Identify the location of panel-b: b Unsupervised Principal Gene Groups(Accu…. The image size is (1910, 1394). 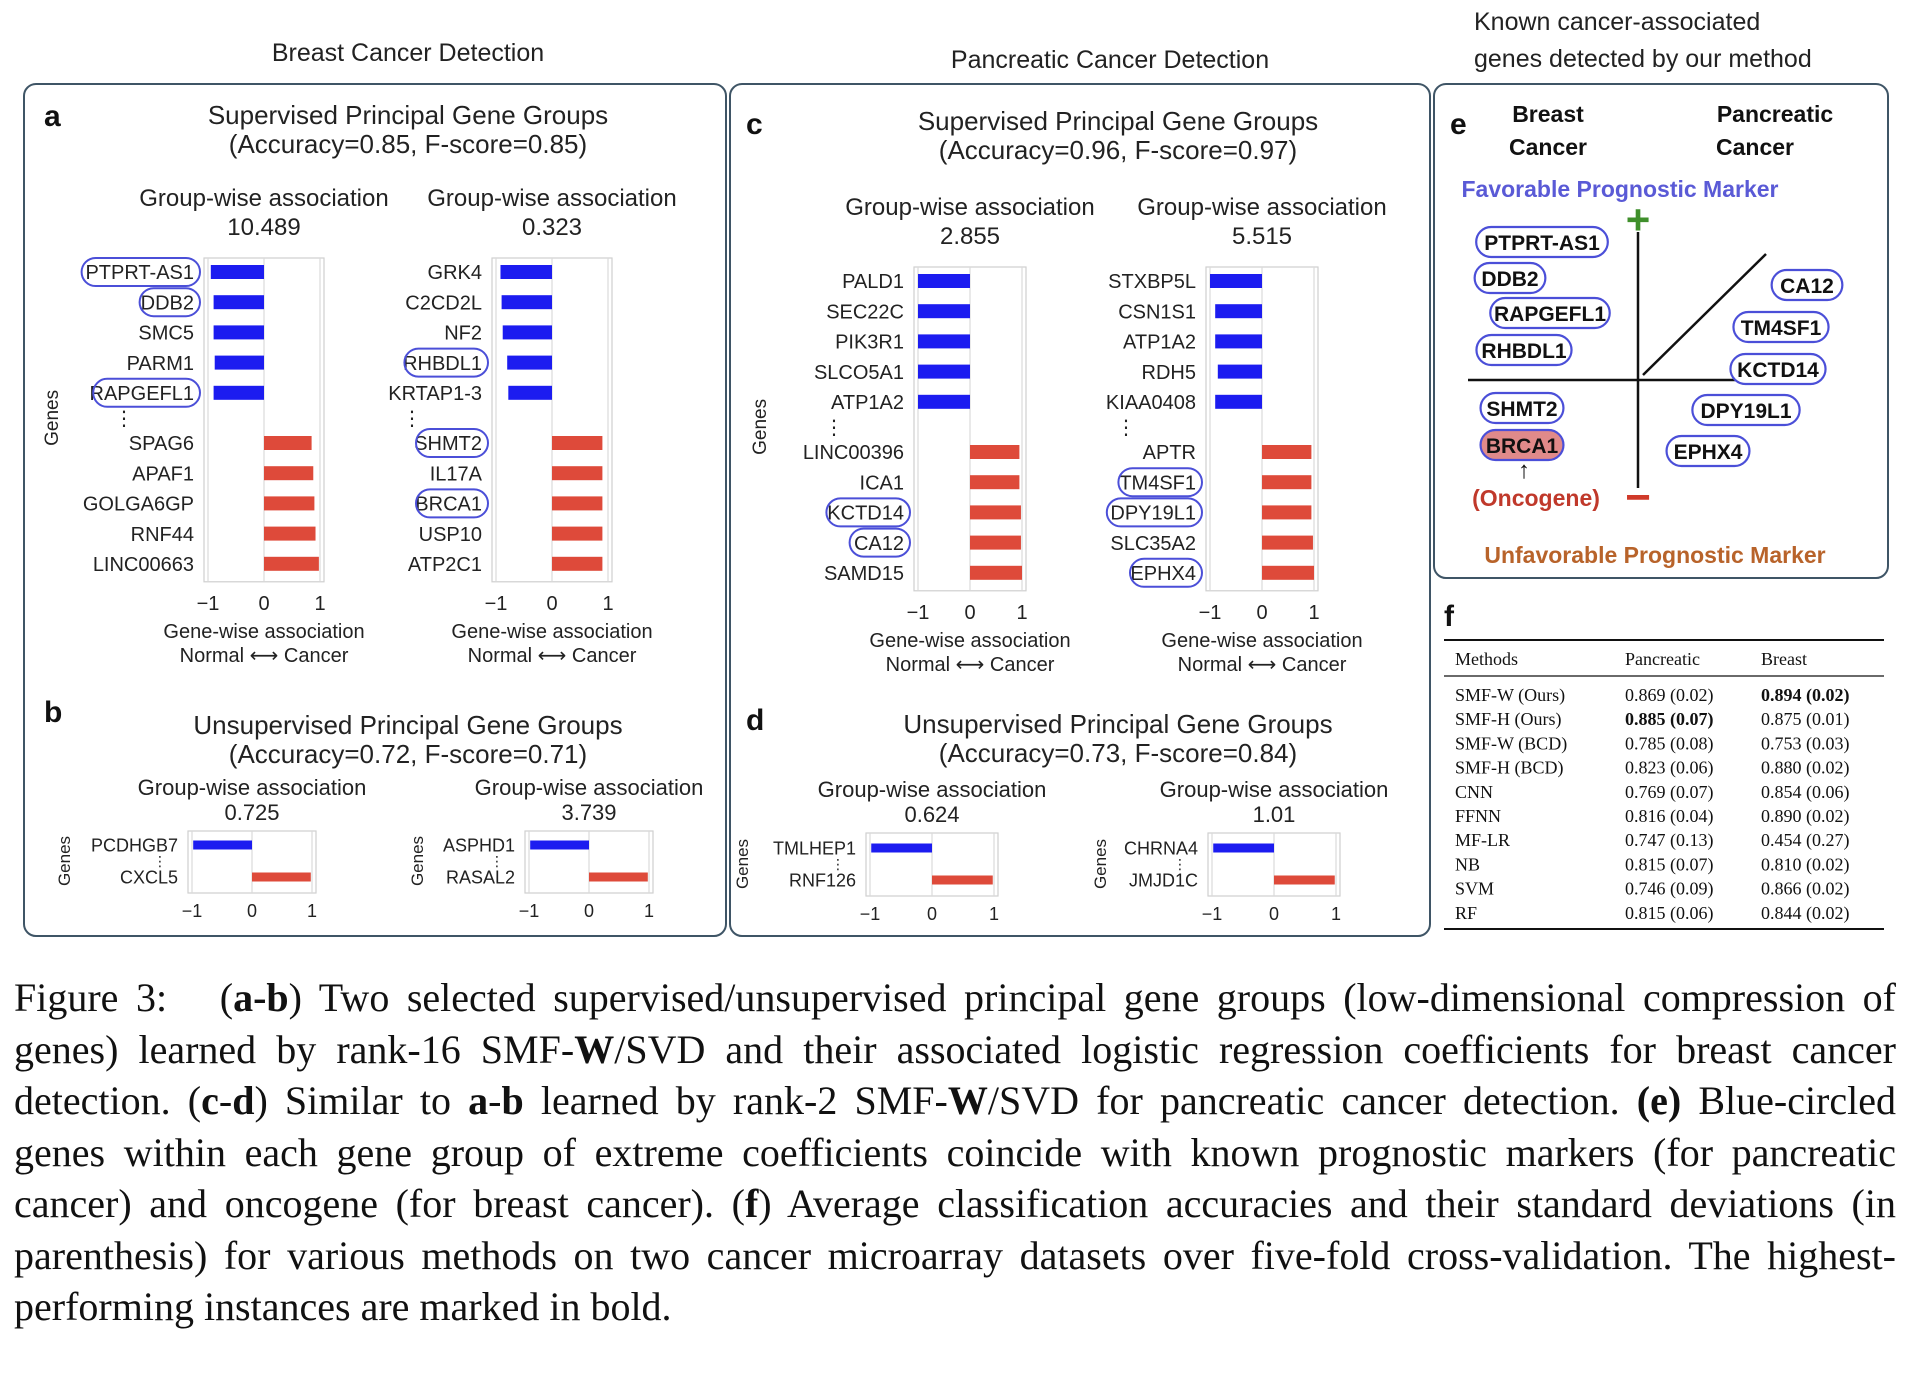
(373, 808).